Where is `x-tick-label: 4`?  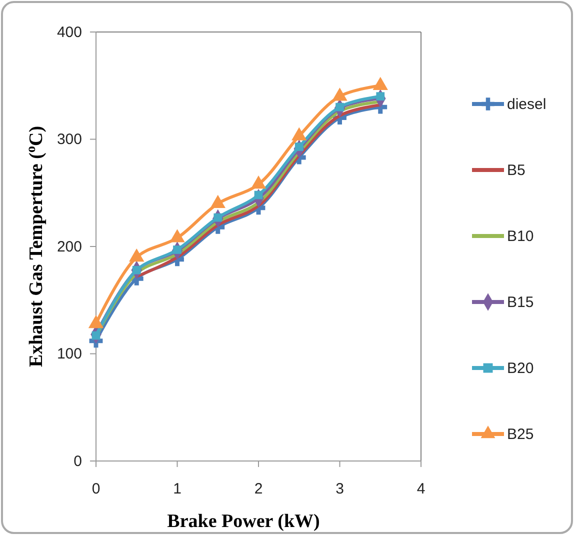 x-tick-label: 4 is located at coordinates (421, 489).